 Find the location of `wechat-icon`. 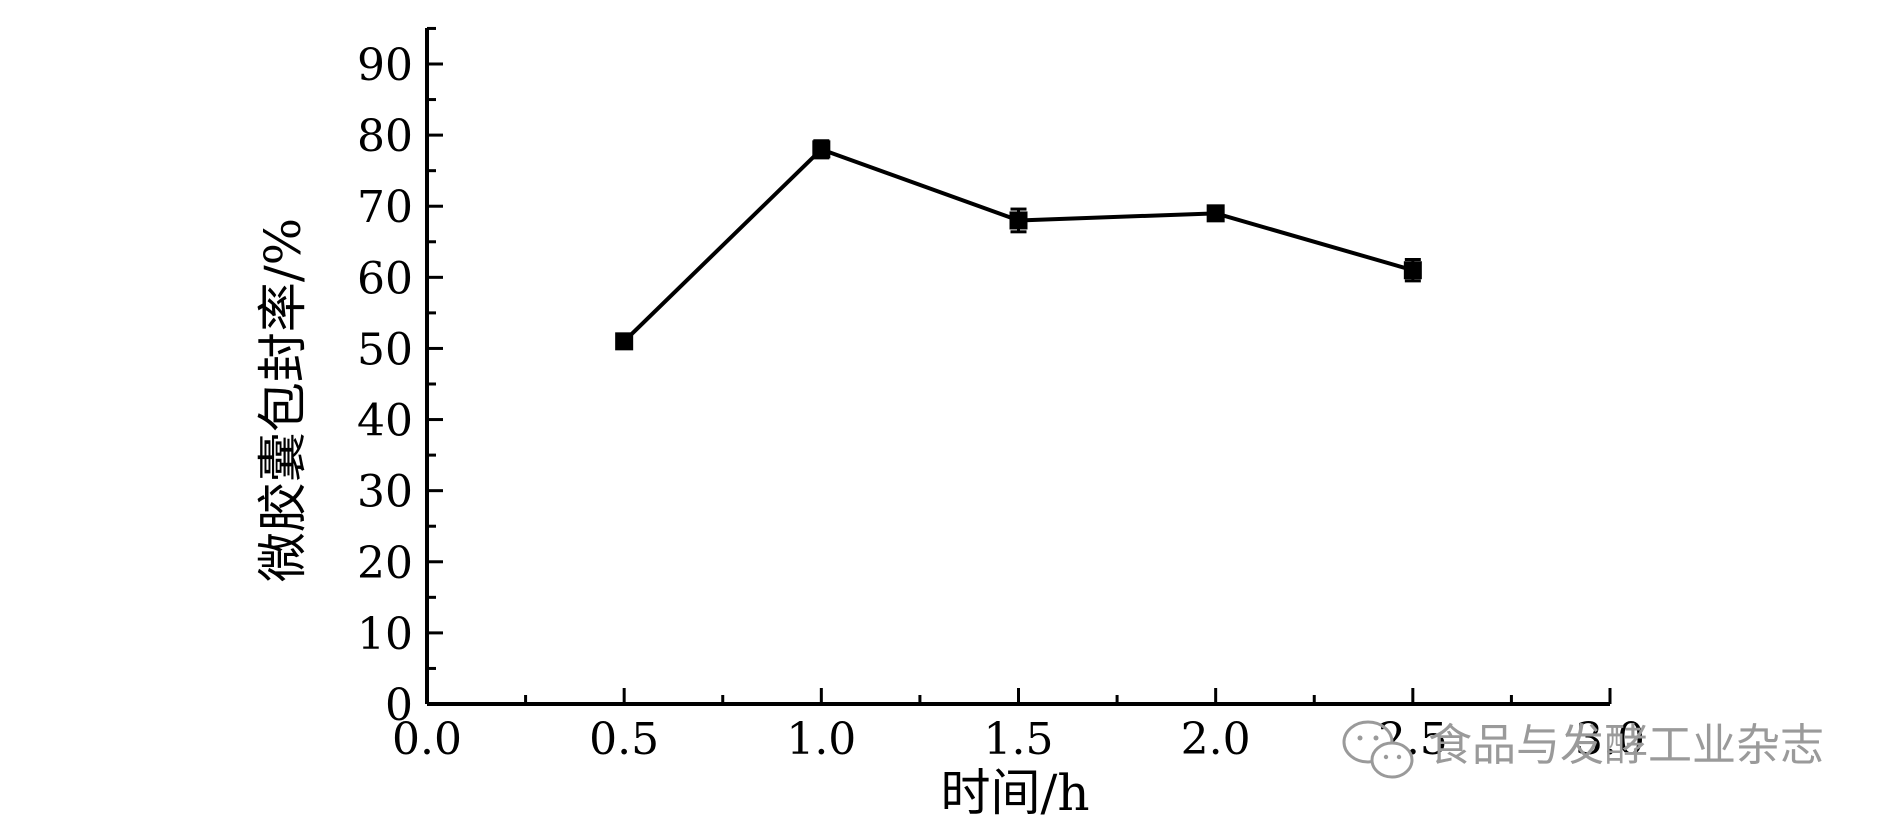

wechat-icon is located at coordinates (1378, 749).